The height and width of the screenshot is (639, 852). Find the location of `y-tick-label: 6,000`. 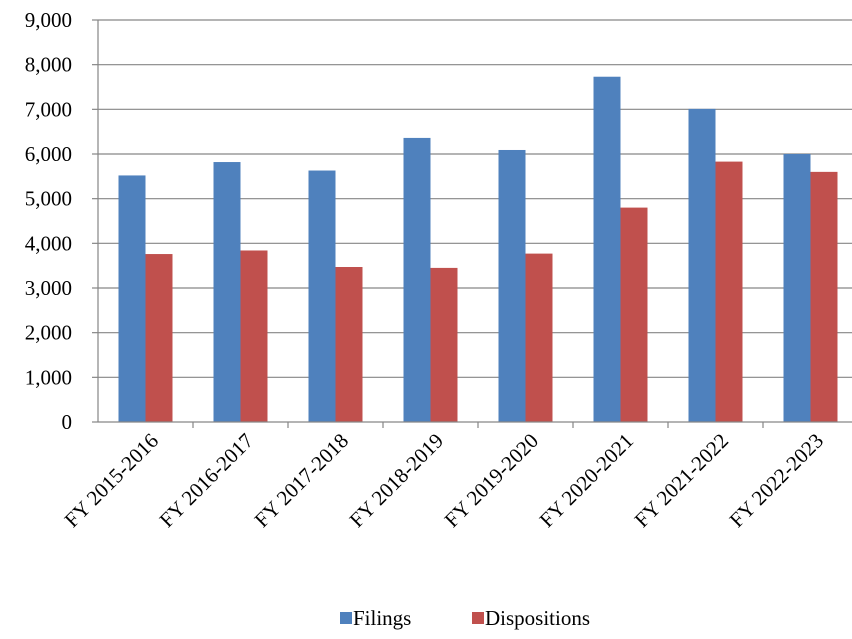

y-tick-label: 6,000 is located at coordinates (48, 154).